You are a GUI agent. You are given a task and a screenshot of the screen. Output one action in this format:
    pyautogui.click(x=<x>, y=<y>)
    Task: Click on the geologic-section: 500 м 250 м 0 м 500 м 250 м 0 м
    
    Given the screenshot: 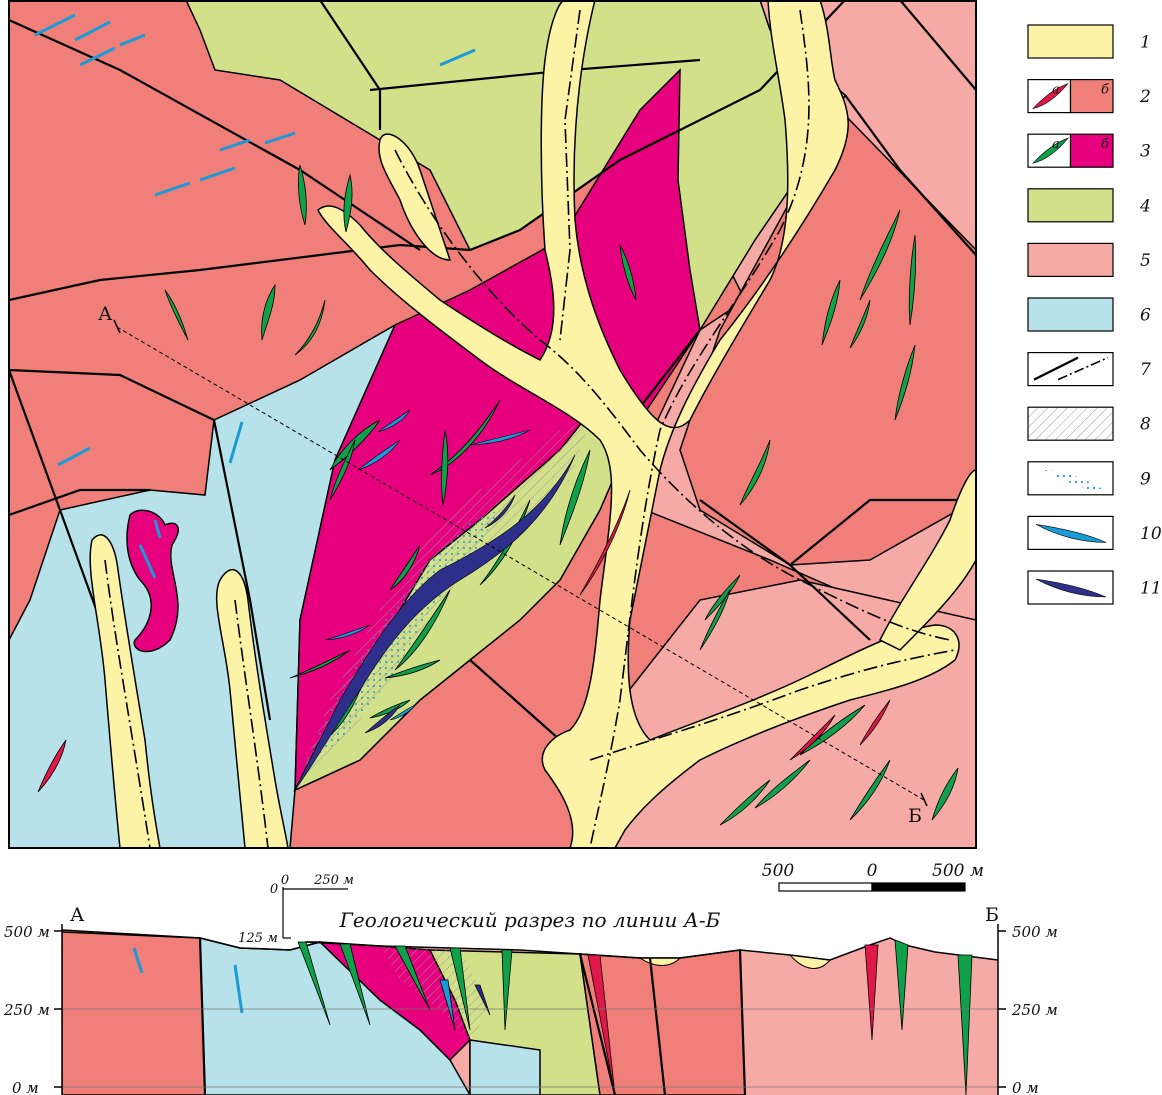 What is the action you would take?
    pyautogui.click(x=530, y=1009)
    